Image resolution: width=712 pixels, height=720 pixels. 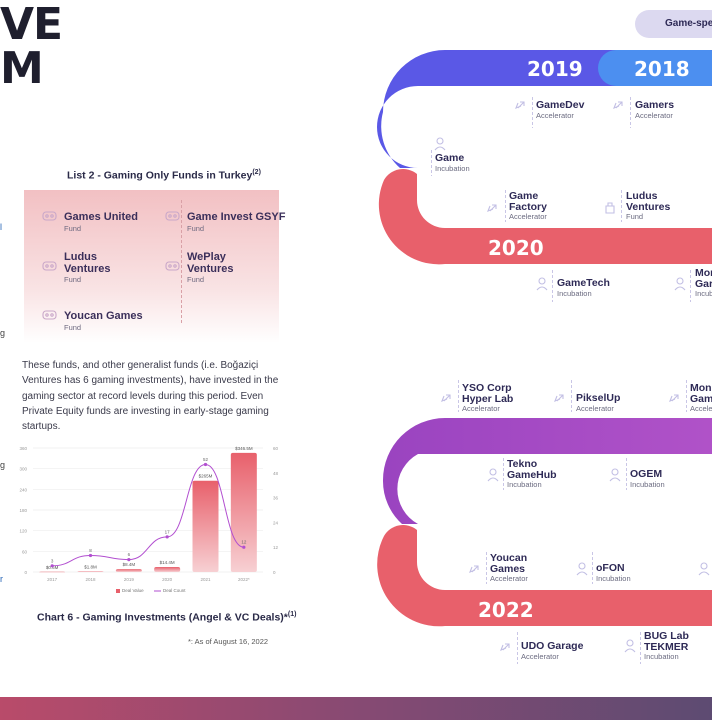 What do you see at coordinates (506, 610) in the screenshot?
I see `year-2022: 2022` at bounding box center [506, 610].